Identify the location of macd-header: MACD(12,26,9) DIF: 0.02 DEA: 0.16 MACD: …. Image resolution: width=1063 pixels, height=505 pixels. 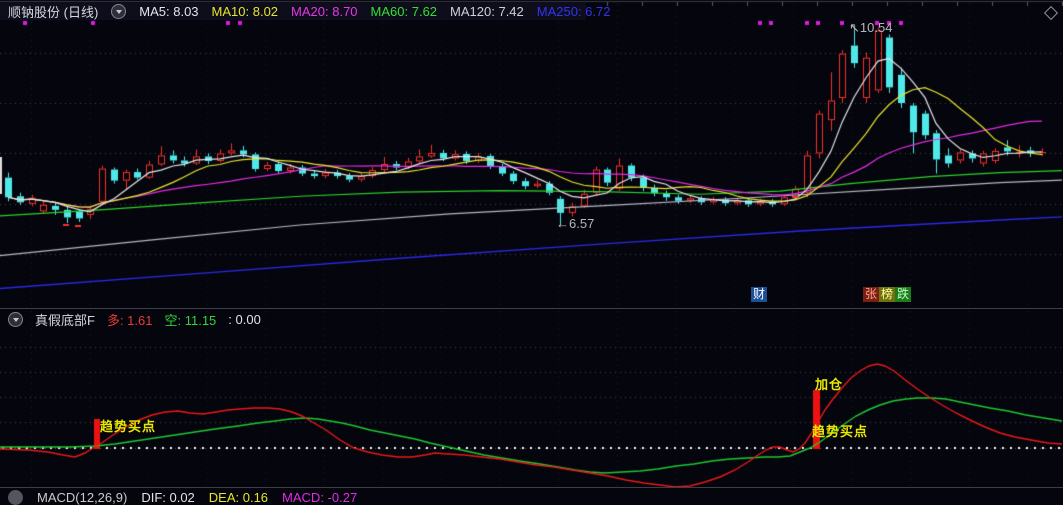
(182, 497).